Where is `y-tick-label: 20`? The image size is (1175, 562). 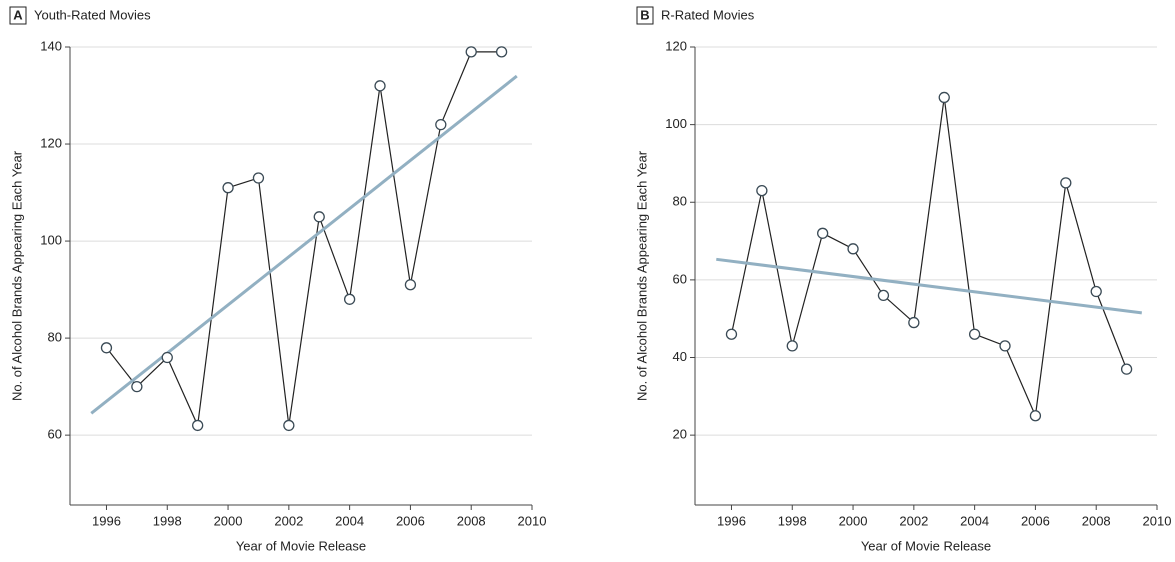 y-tick-label: 20 is located at coordinates (680, 434).